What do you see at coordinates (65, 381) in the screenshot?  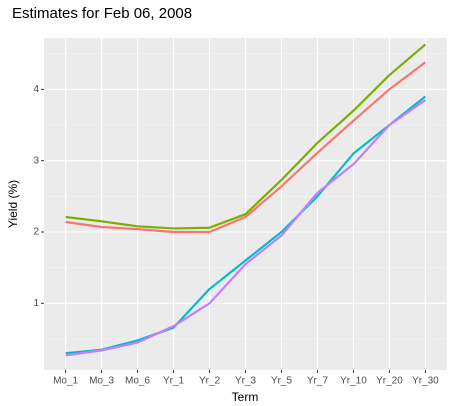 I see `x-tick-label: Mo_1` at bounding box center [65, 381].